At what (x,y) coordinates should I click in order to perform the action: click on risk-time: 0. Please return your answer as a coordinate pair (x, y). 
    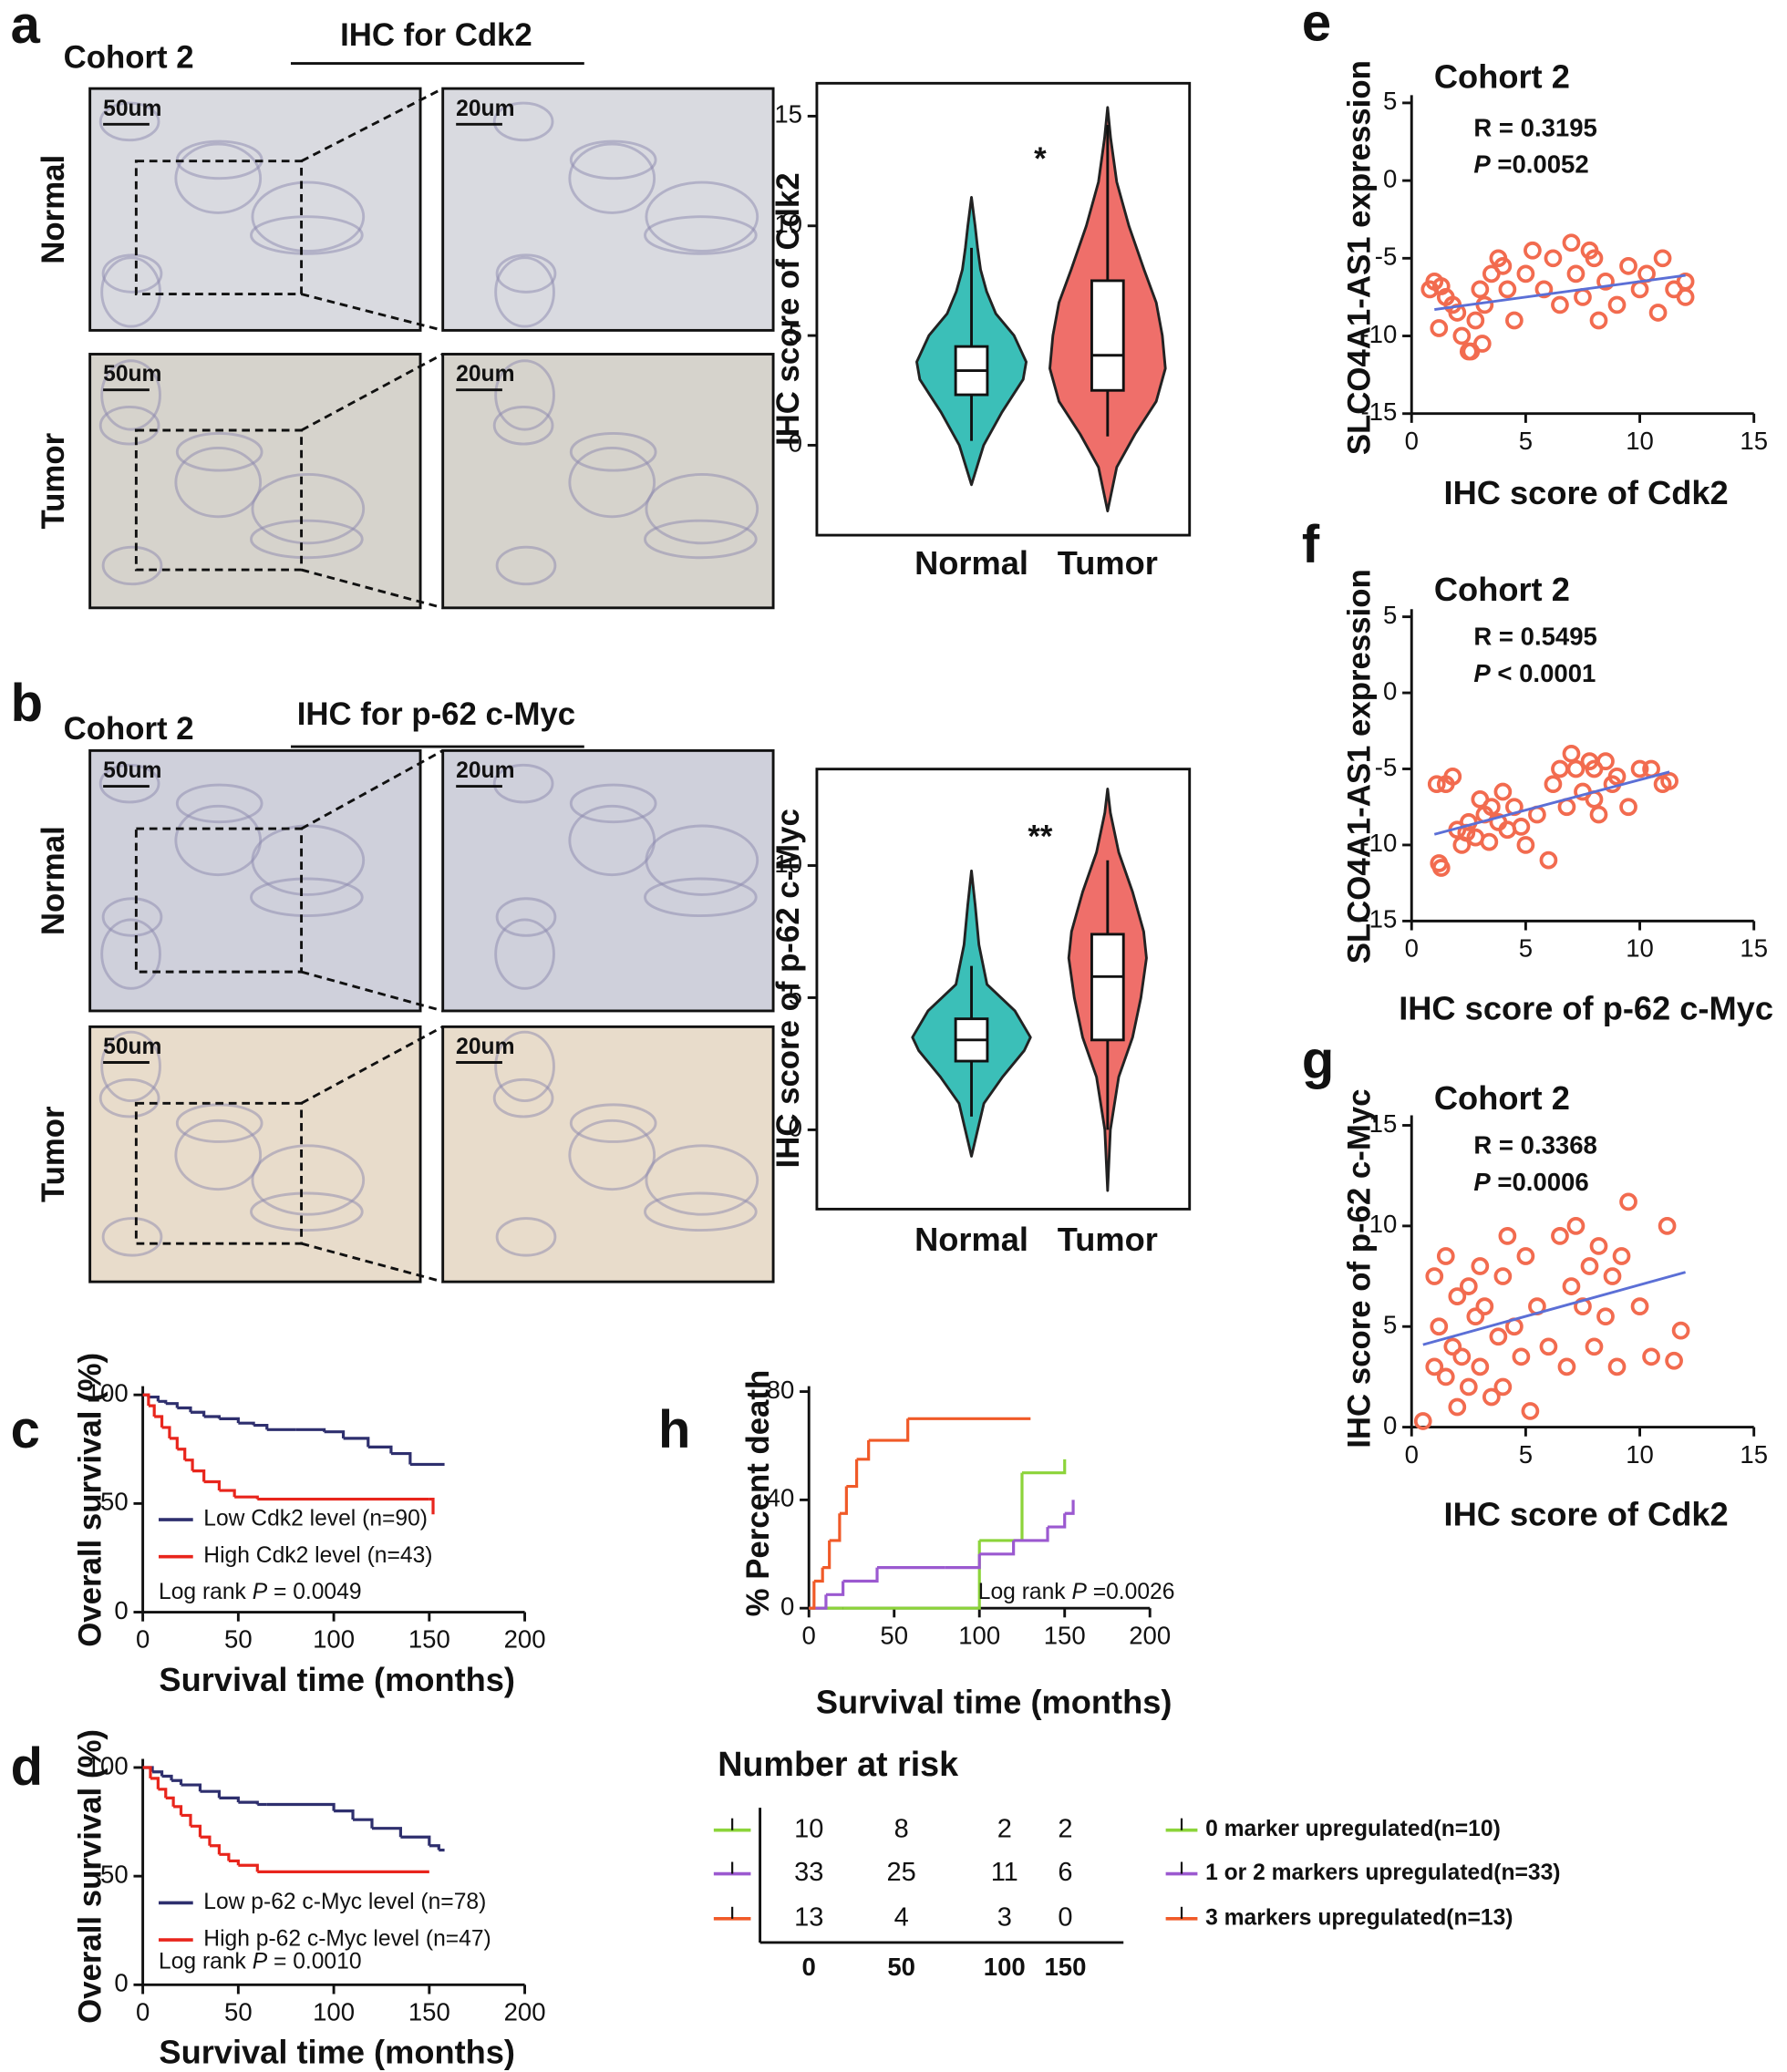
    Looking at the image, I should click on (809, 1967).